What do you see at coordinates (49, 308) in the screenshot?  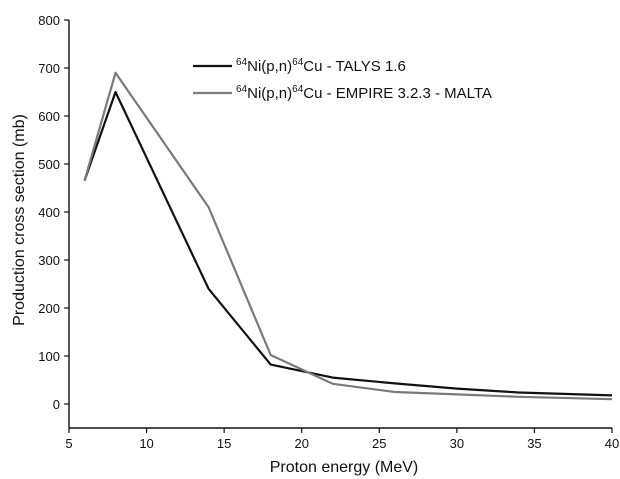 I see `y-tick-label: 200` at bounding box center [49, 308].